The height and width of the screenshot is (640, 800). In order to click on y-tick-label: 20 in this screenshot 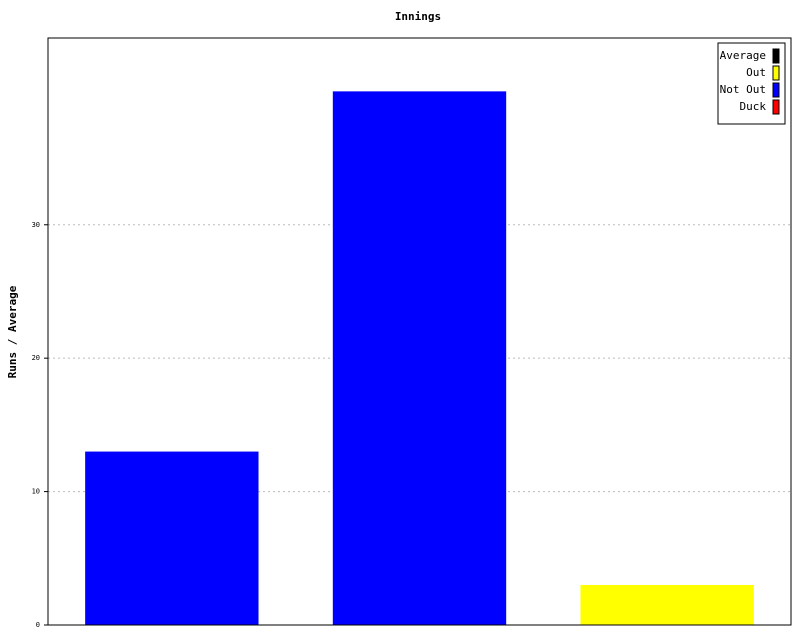, I will do `click(36, 358)`.